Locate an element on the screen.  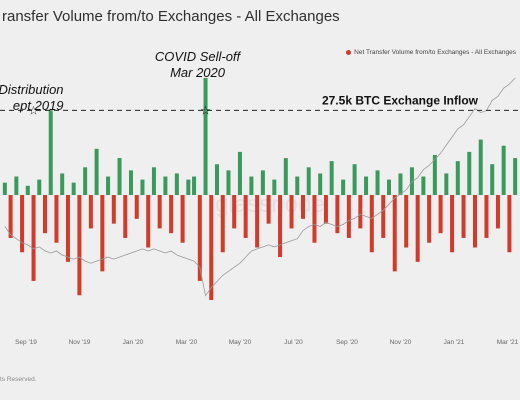
x-tick-label: Nov '20 is located at coordinates (401, 342).